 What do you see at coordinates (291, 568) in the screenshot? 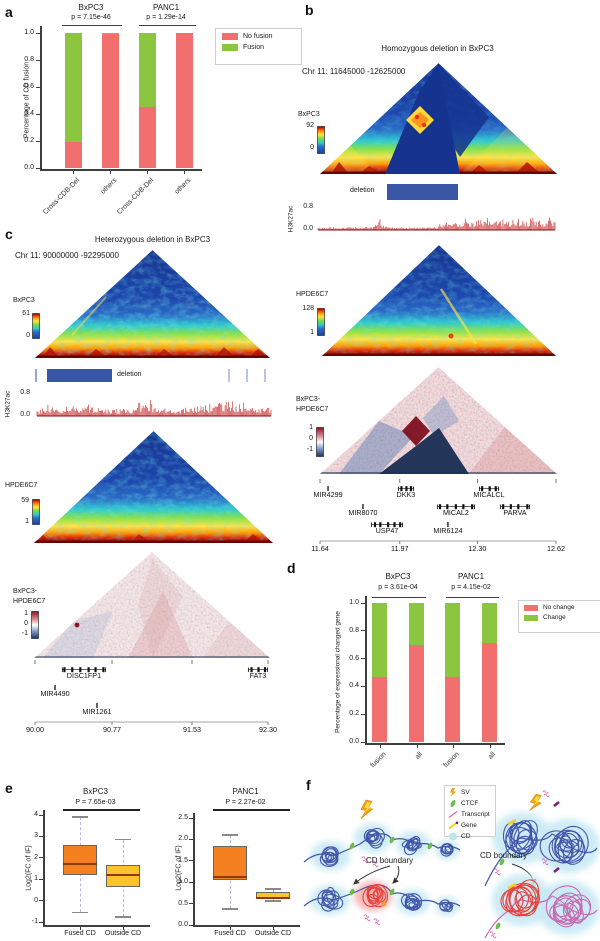
I see `panel-letter-d: d` at bounding box center [291, 568].